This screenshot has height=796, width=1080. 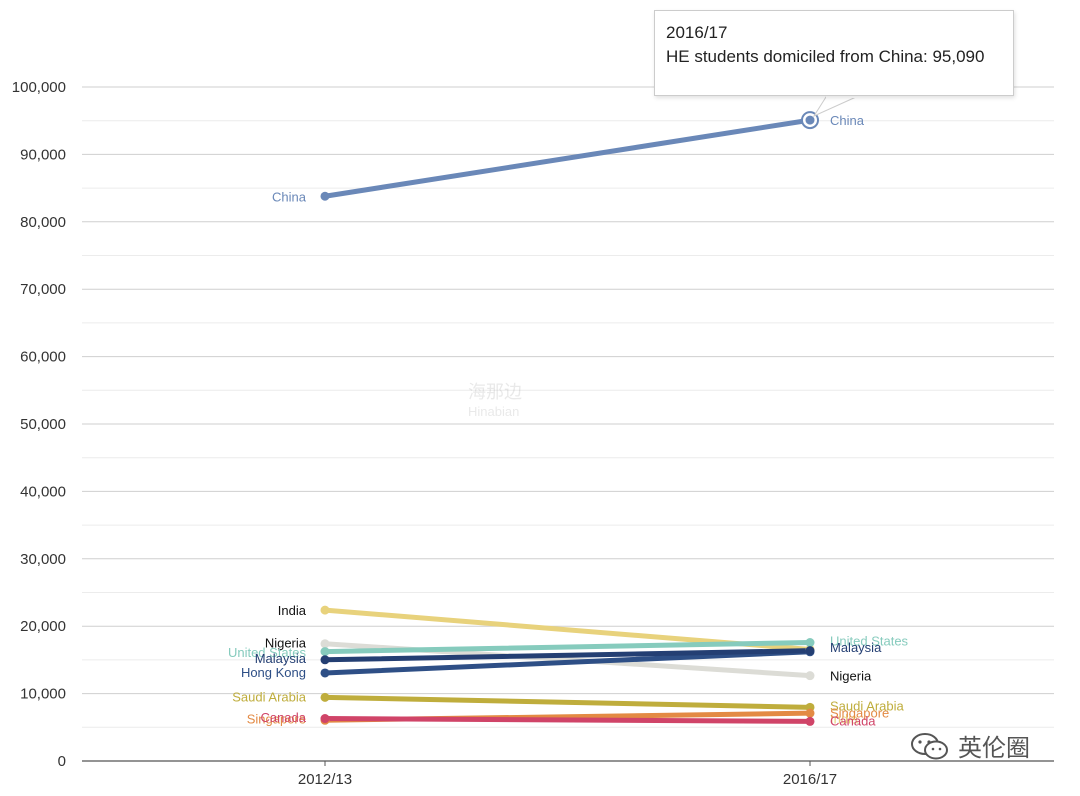 I want to click on series-label-right: China, so click(x=847, y=120).